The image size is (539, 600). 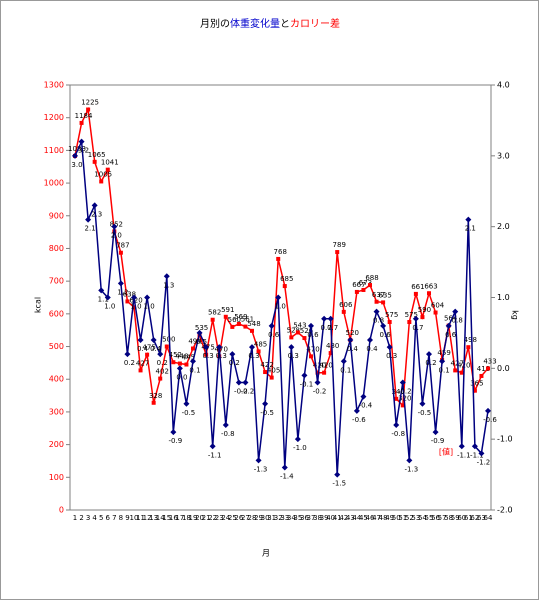 I want to click on data-label: -1.2, so click(x=484, y=462).